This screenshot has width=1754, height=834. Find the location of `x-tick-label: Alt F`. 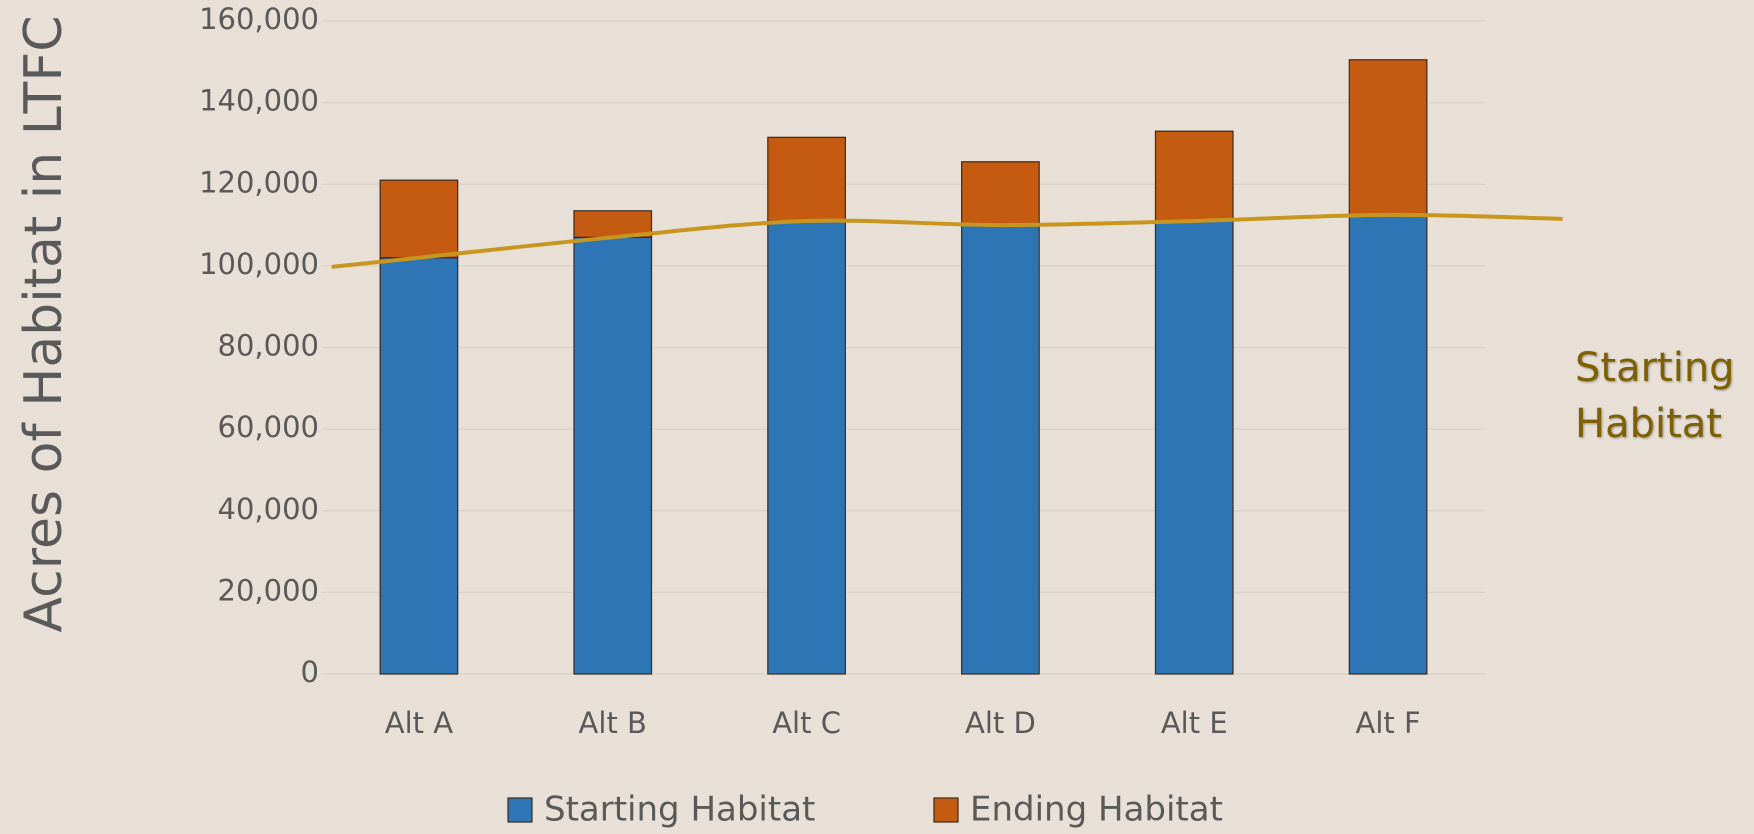

x-tick-label: Alt F is located at coordinates (1387, 723).